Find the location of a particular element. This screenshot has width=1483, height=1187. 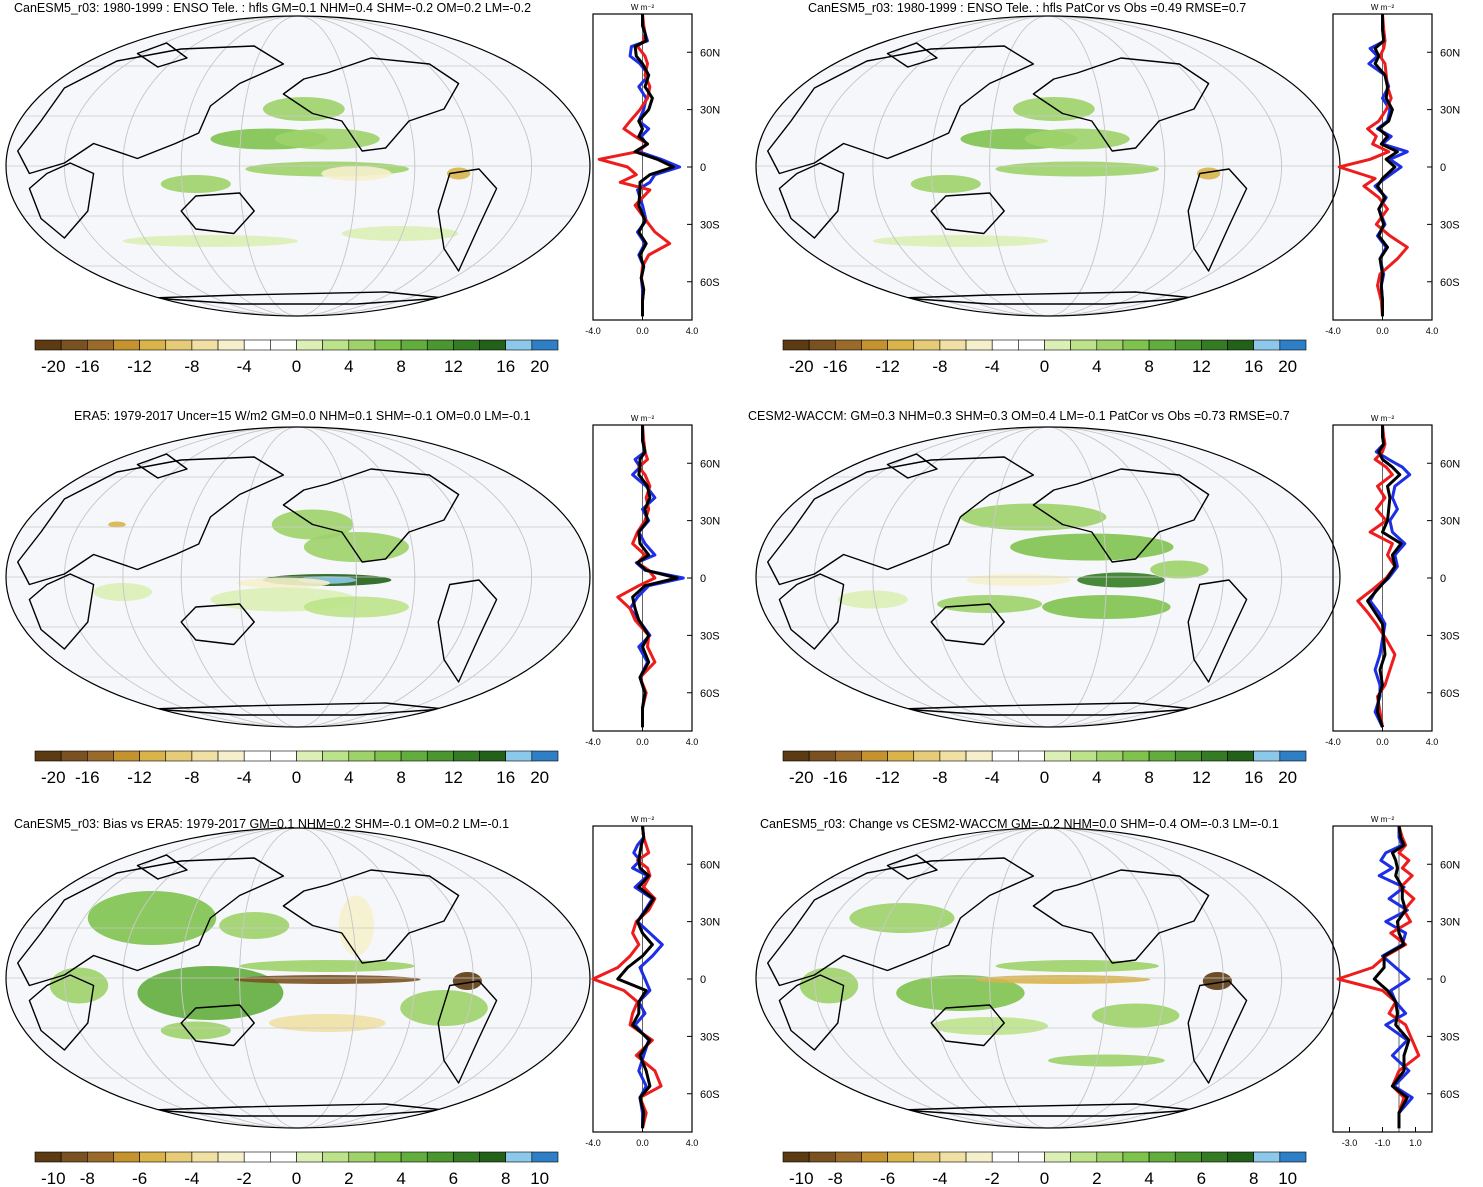

map-field is located at coordinates (1048, 166).